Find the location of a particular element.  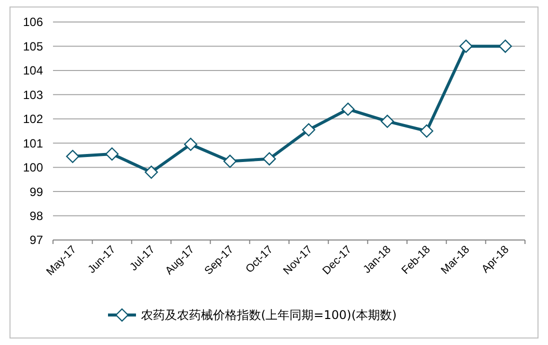

y-tick-label: 105 is located at coordinates (33, 46).